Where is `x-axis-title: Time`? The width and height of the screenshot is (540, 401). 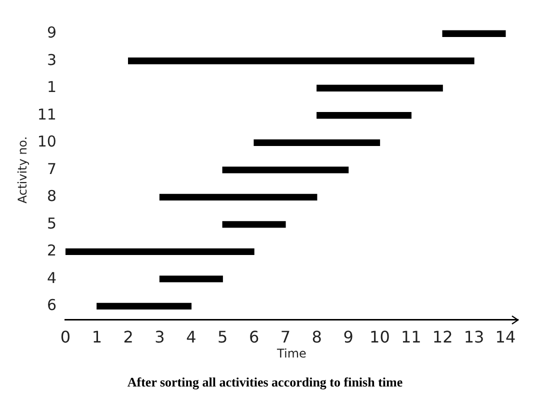
x-axis-title: Time is located at coordinates (291, 353).